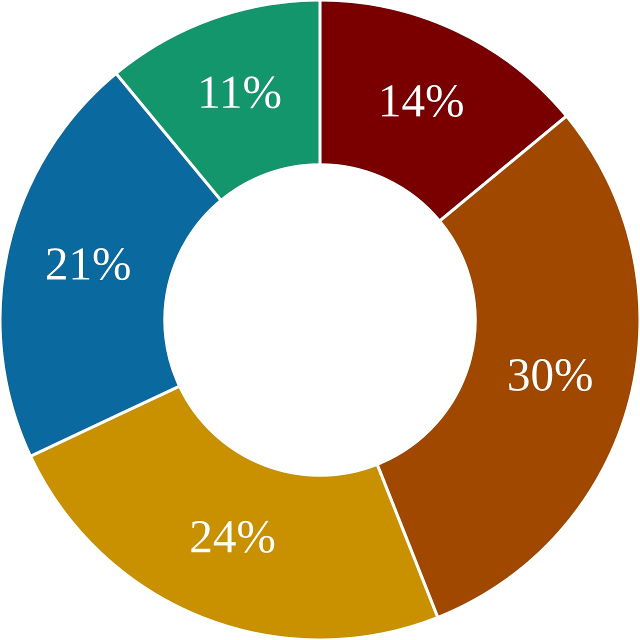 The image size is (640, 640). What do you see at coordinates (232, 536) in the screenshot?
I see `data-label: 24%` at bounding box center [232, 536].